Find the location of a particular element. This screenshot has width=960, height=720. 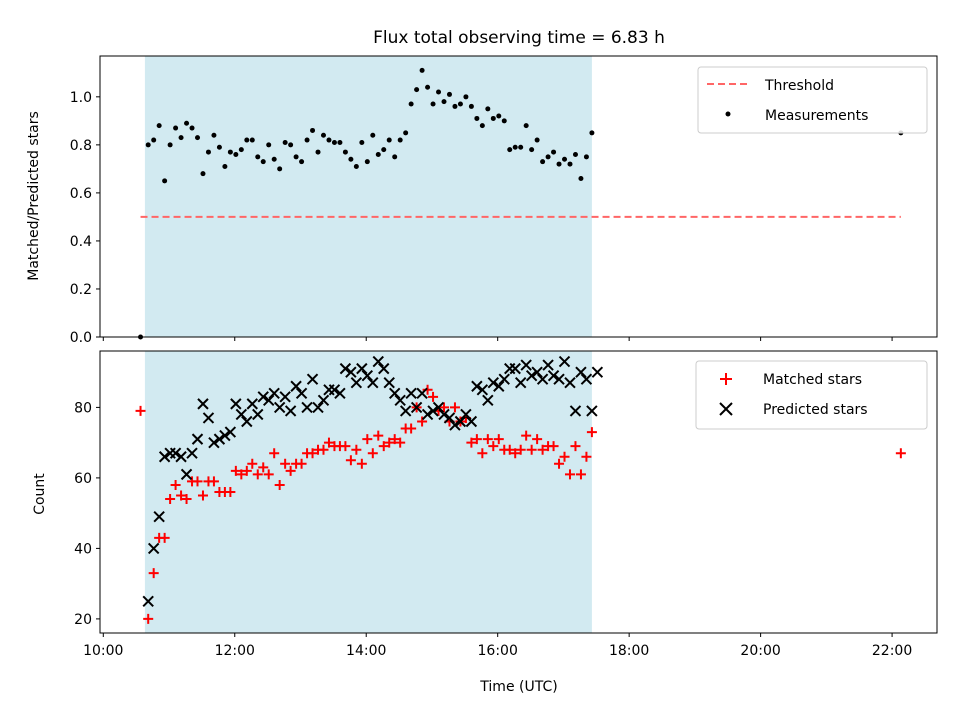

legend-measurements-label: Measurements is located at coordinates (816, 116).